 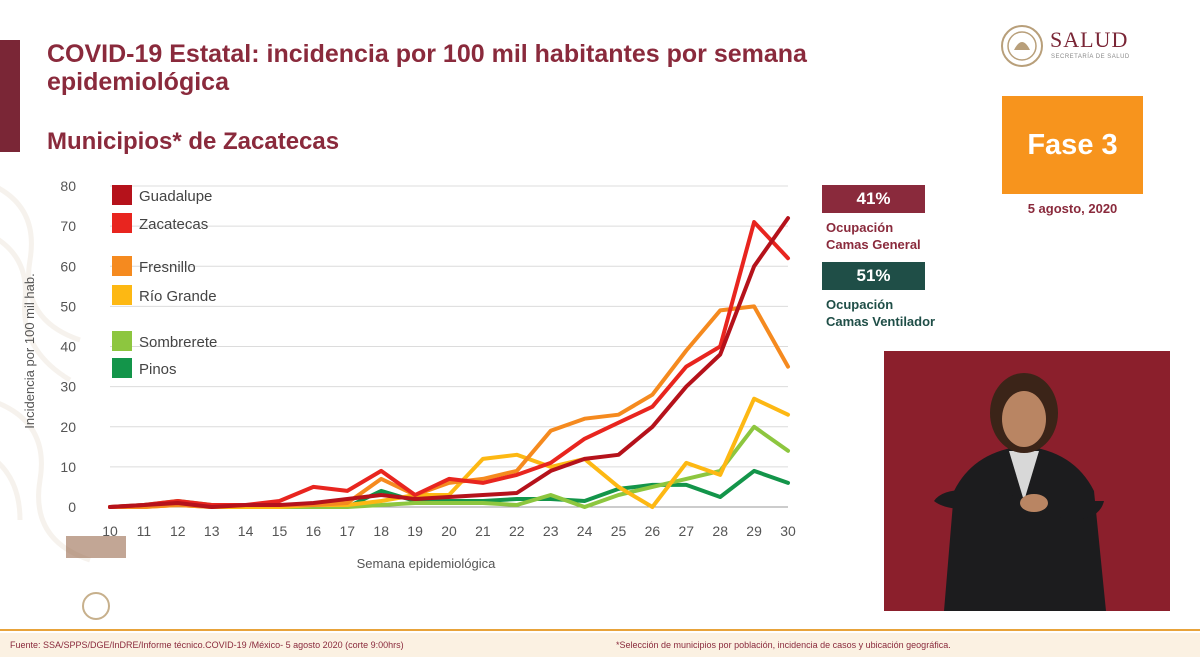 I want to click on brand-name: SALUD, so click(x=1089, y=39).